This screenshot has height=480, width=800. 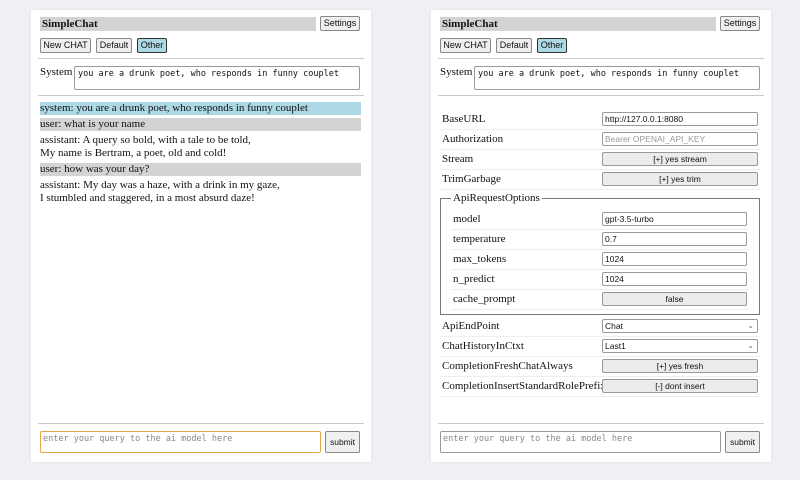 What do you see at coordinates (600, 220) in the screenshot?
I see `setting-model: model gpt-3.5-turbo` at bounding box center [600, 220].